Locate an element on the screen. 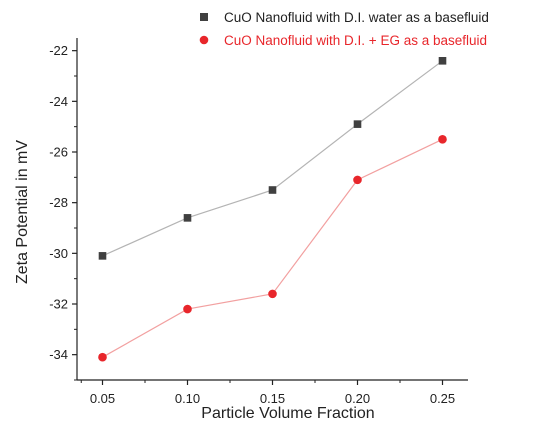 Image resolution: width=533 pixels, height=430 pixels. y-tick-label: -28 is located at coordinates (58, 202).